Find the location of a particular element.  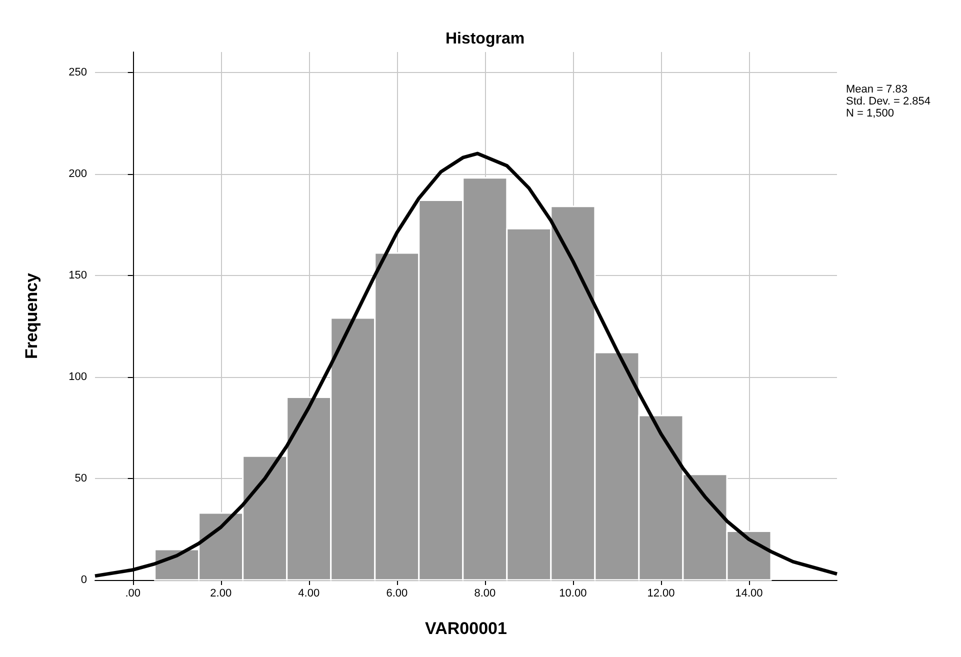

x-tick-label: 10.00 is located at coordinates (573, 594).